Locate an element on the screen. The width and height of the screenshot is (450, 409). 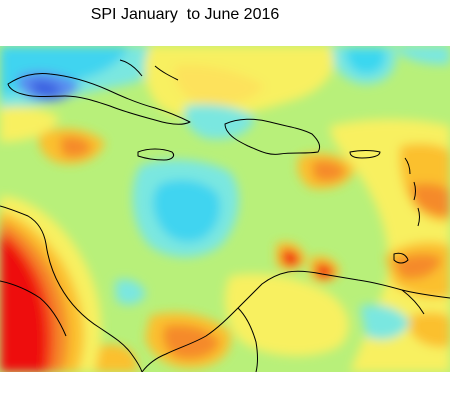
coastline-gulf is located at coordinates (247, 339).